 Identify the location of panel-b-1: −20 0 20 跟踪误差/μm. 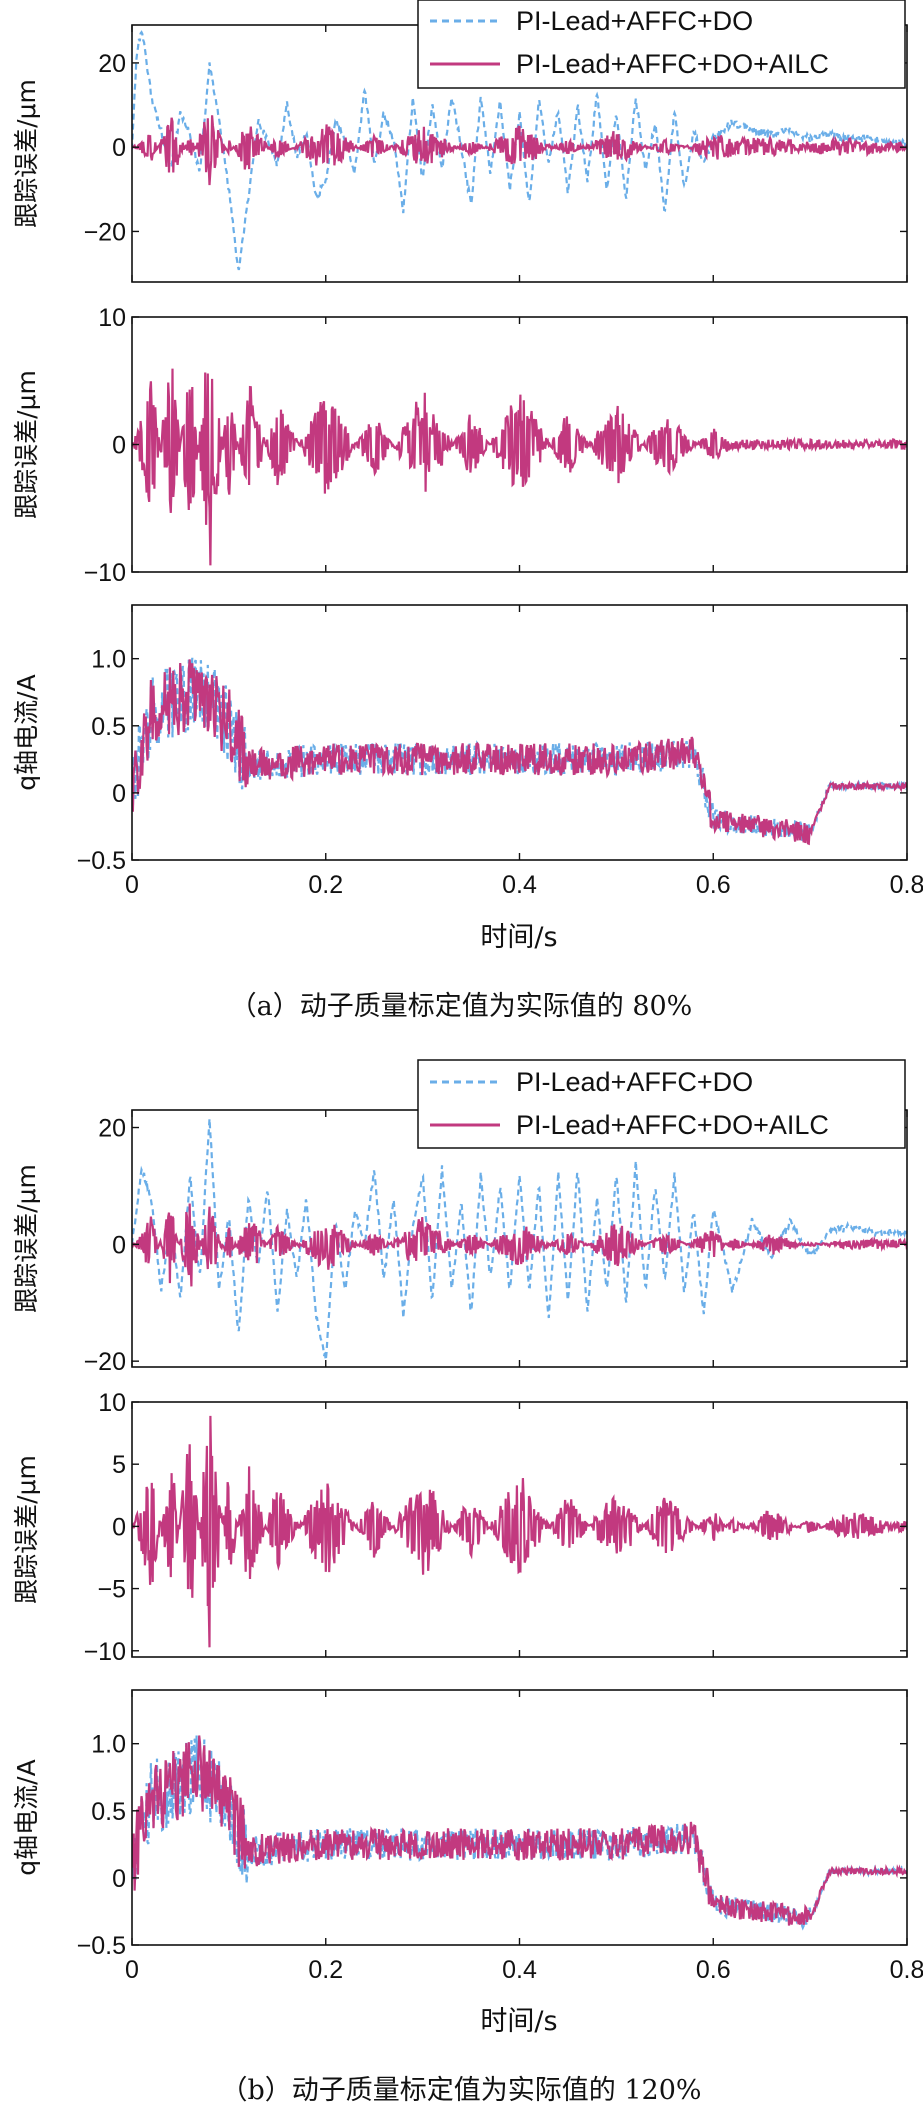
(460, 1242).